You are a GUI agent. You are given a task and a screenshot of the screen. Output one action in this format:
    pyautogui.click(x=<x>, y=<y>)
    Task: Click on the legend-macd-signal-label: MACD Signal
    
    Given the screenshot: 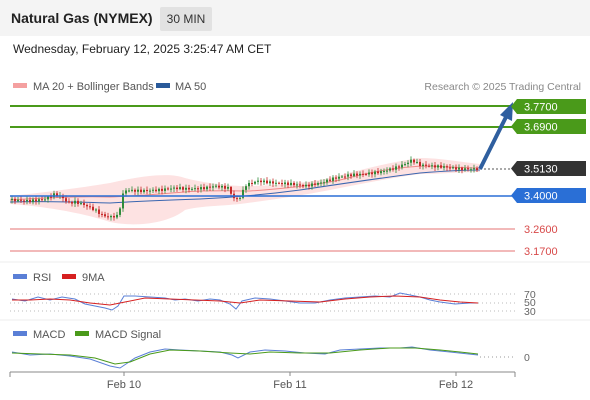 What is the action you would take?
    pyautogui.click(x=128, y=335)
    